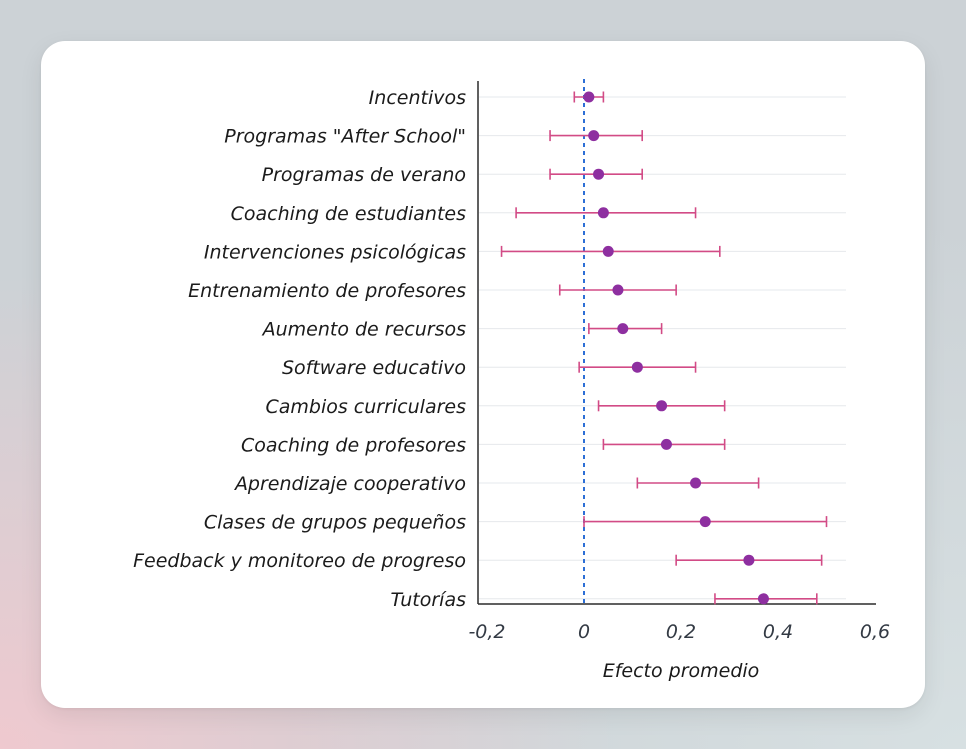 The width and height of the screenshot is (966, 749). What do you see at coordinates (353, 445) in the screenshot?
I see `category-label: Coaching de profesores` at bounding box center [353, 445].